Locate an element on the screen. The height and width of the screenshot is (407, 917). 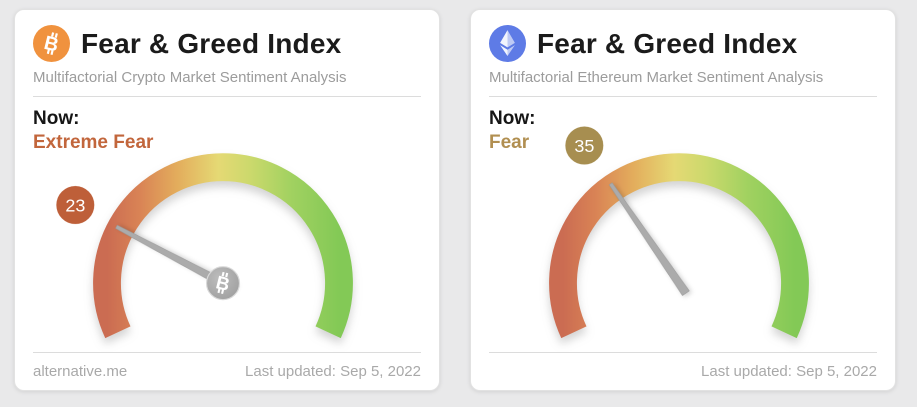
svg-text: 35 is located at coordinates (584, 146).